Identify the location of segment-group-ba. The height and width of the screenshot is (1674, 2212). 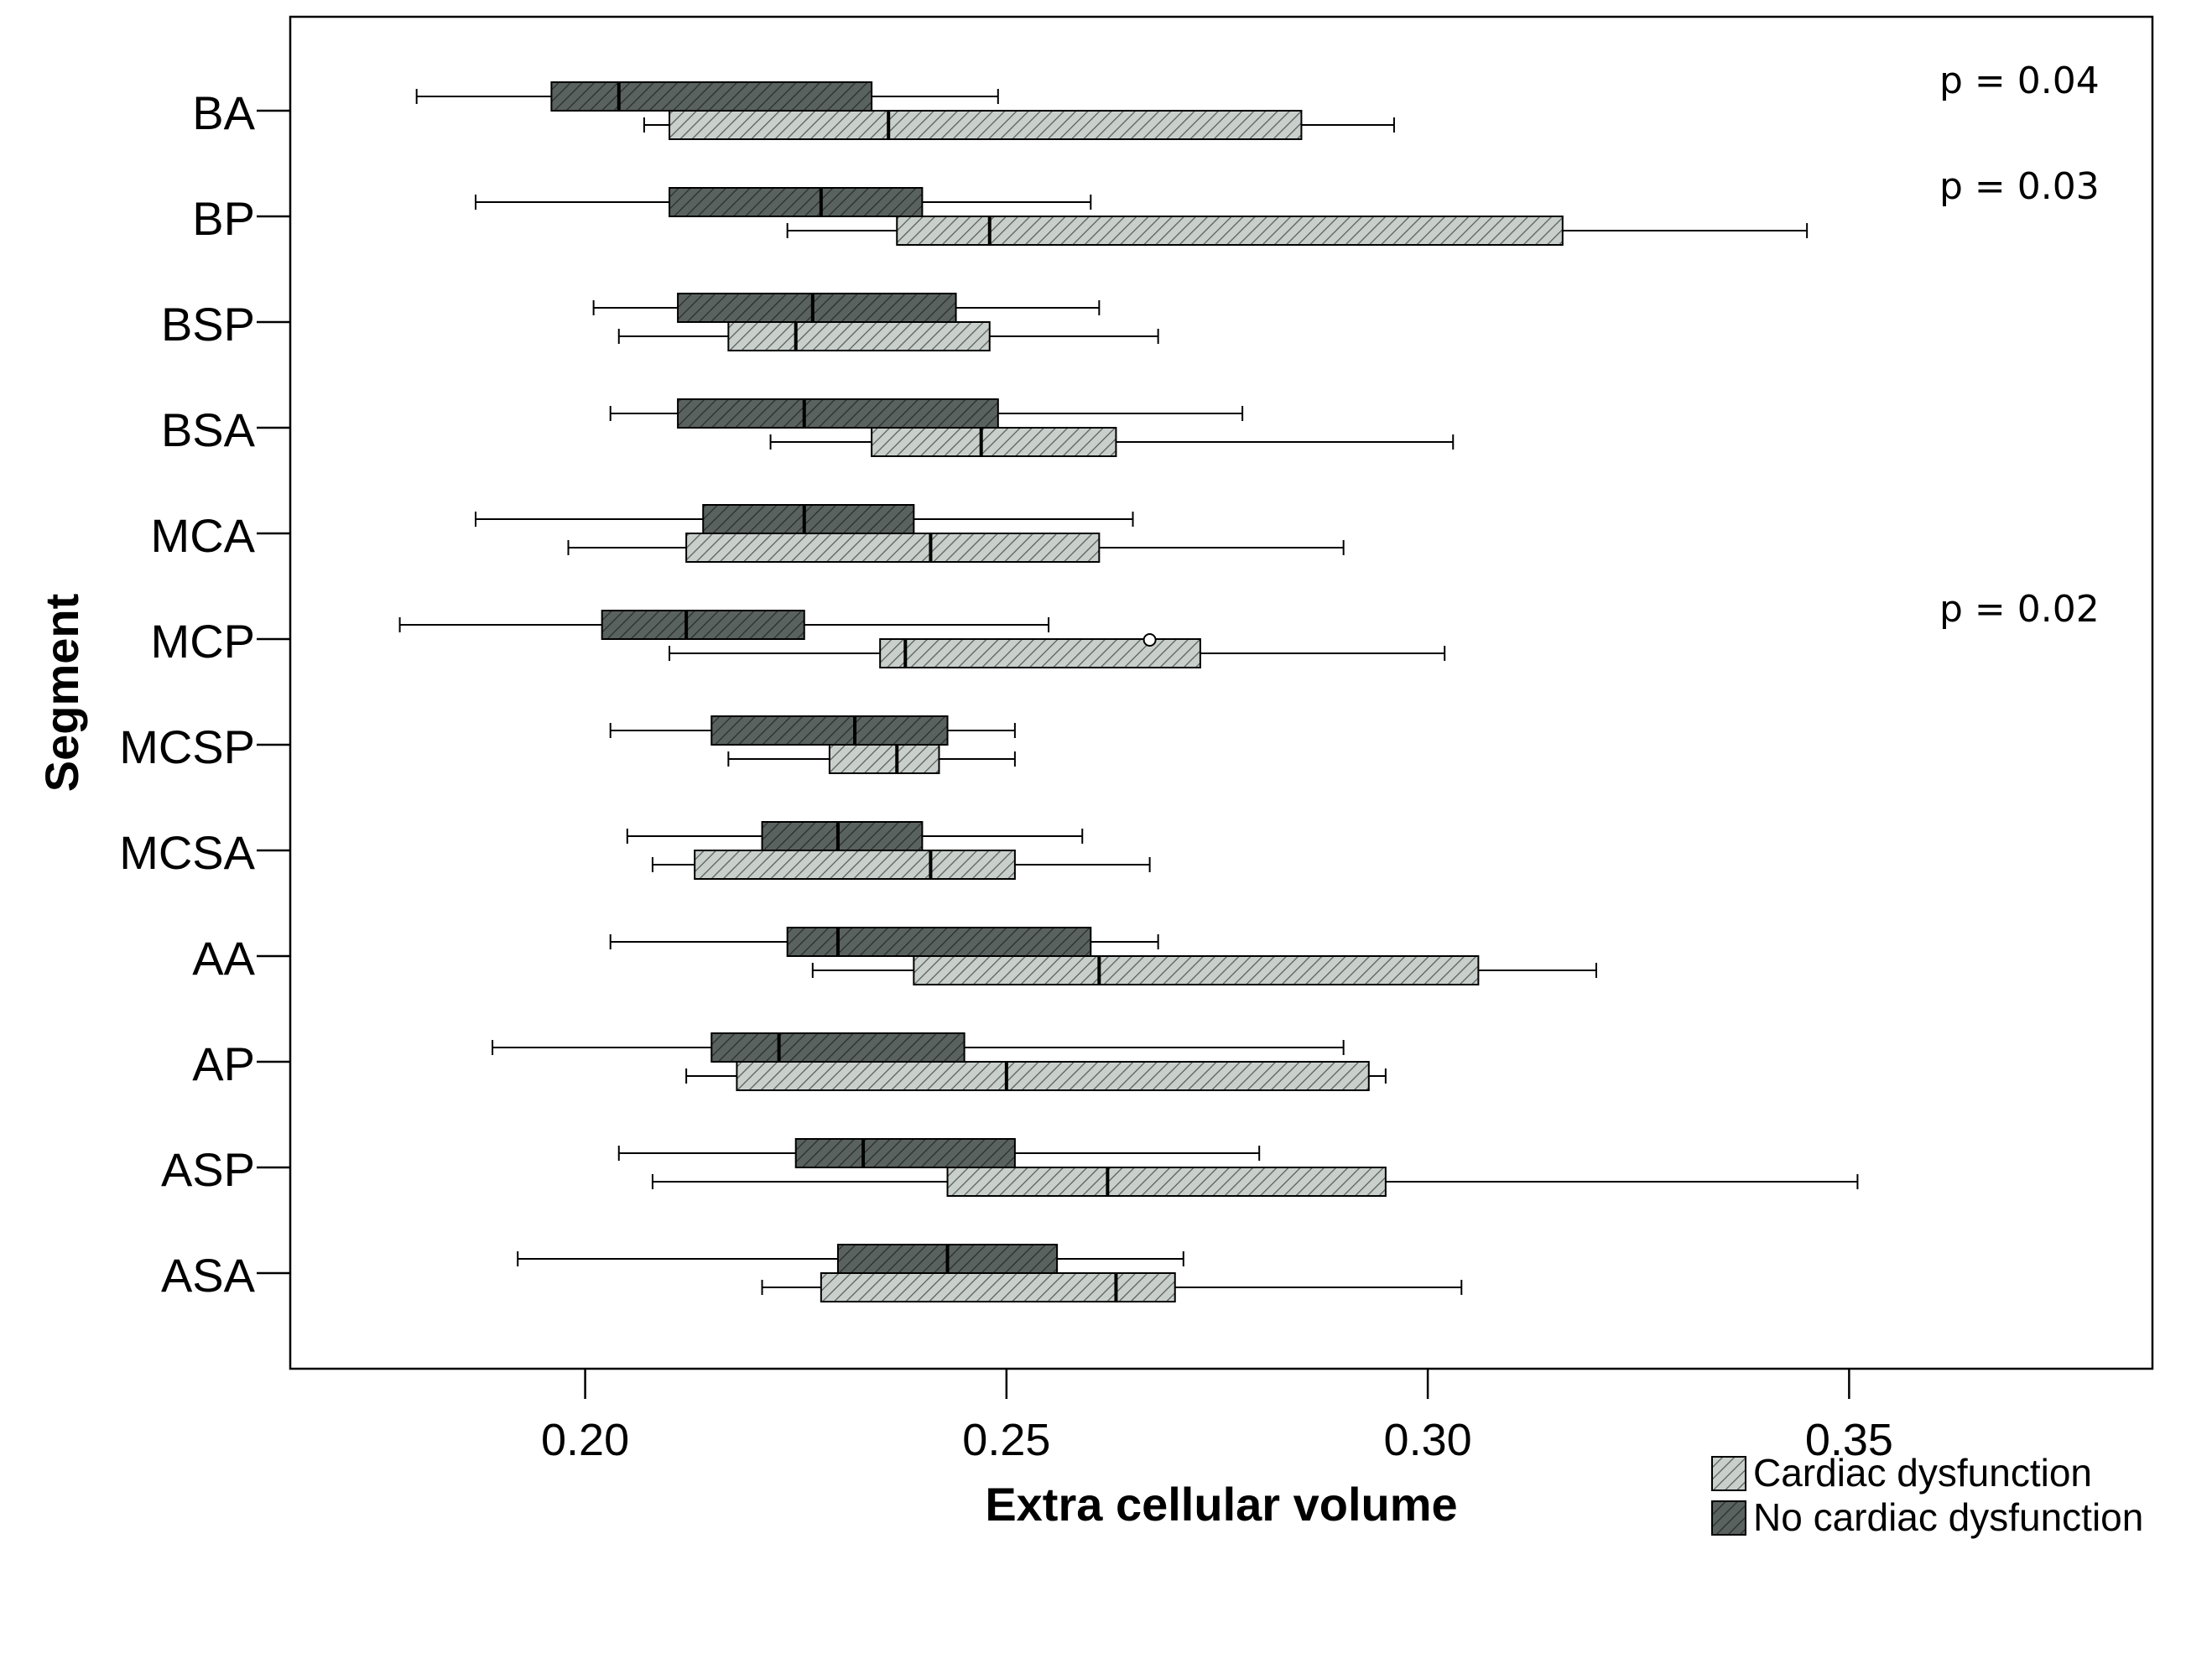
(905, 110).